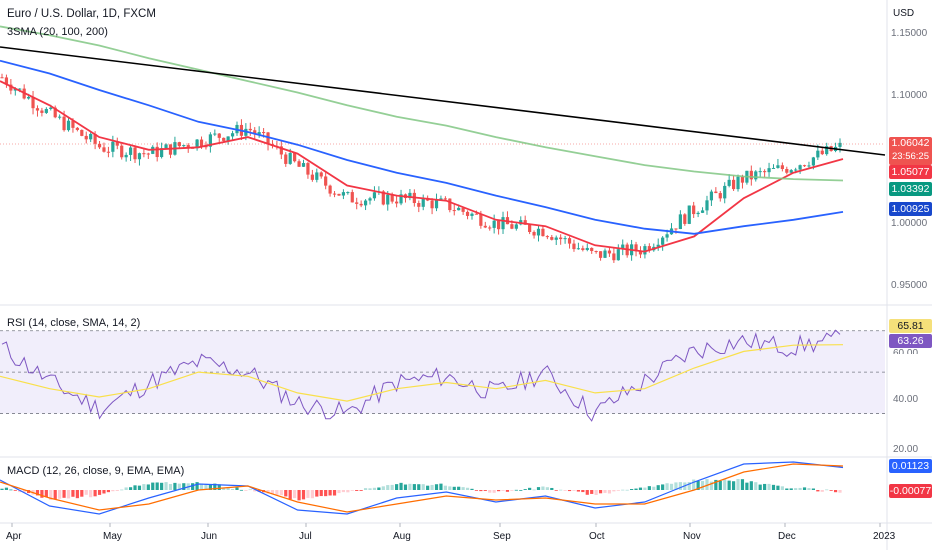 This screenshot has width=932, height=550. I want to click on symbol-title: Euro / U.S. Dollar, 1D, FXCM, so click(81, 14).